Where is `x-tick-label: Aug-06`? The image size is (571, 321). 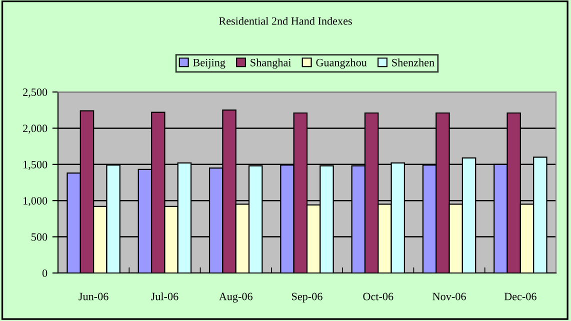 x-tick-label: Aug-06 is located at coordinates (235, 297).